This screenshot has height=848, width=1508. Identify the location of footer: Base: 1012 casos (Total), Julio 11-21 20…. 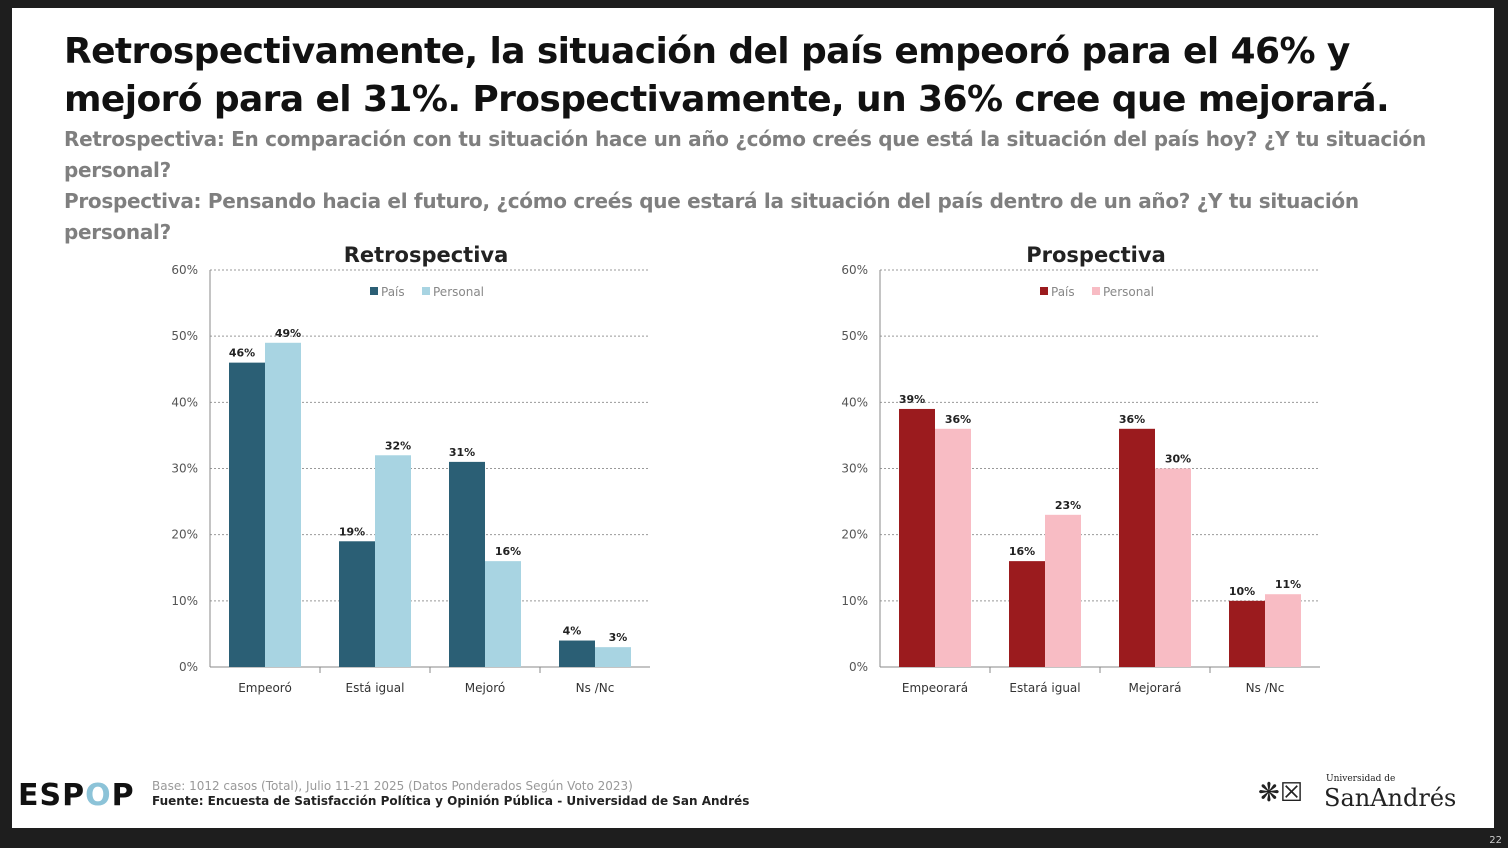
(450, 794).